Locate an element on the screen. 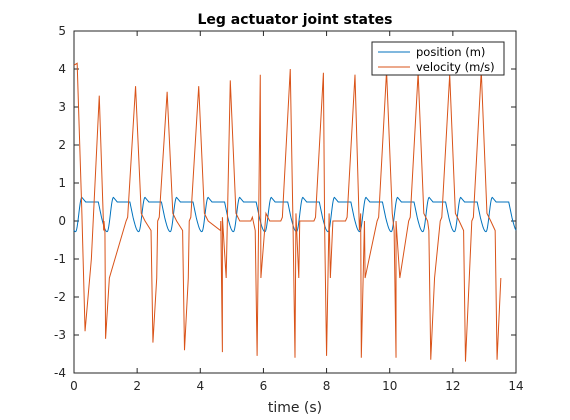  x-tick-label: 14 is located at coordinates (515, 386).